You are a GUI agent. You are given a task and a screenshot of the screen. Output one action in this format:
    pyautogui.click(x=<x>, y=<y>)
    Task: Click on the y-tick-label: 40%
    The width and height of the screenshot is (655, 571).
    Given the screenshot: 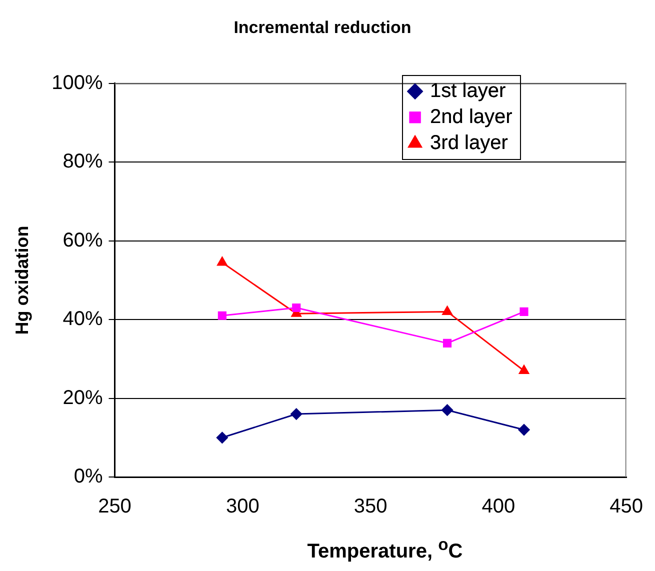 What is the action you would take?
    pyautogui.click(x=82, y=319)
    